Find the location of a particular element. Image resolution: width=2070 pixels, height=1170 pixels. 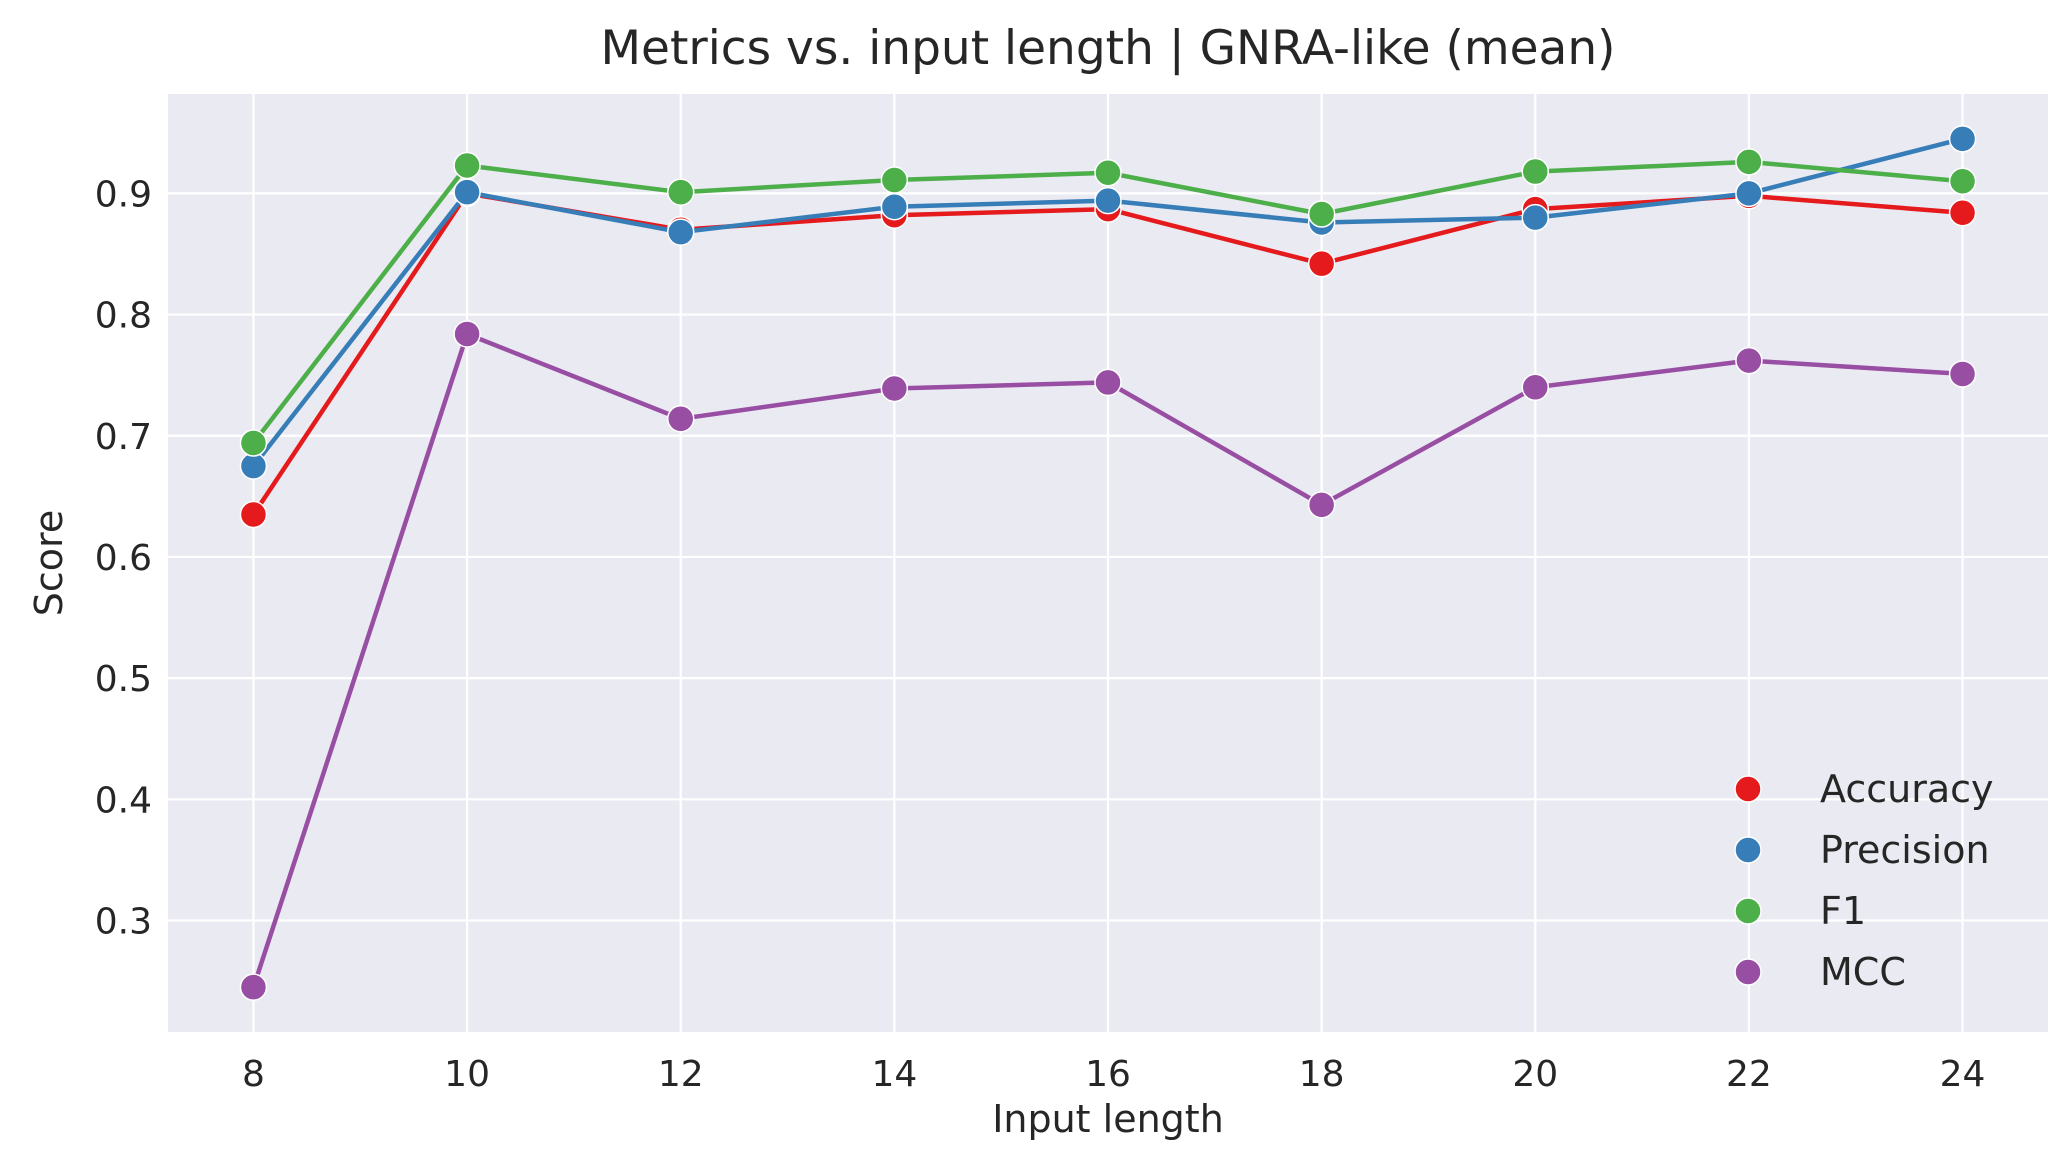

x-axis-ticks: 8 10 12 14 16 18 20 22 24 is located at coordinates (1113, 1074).